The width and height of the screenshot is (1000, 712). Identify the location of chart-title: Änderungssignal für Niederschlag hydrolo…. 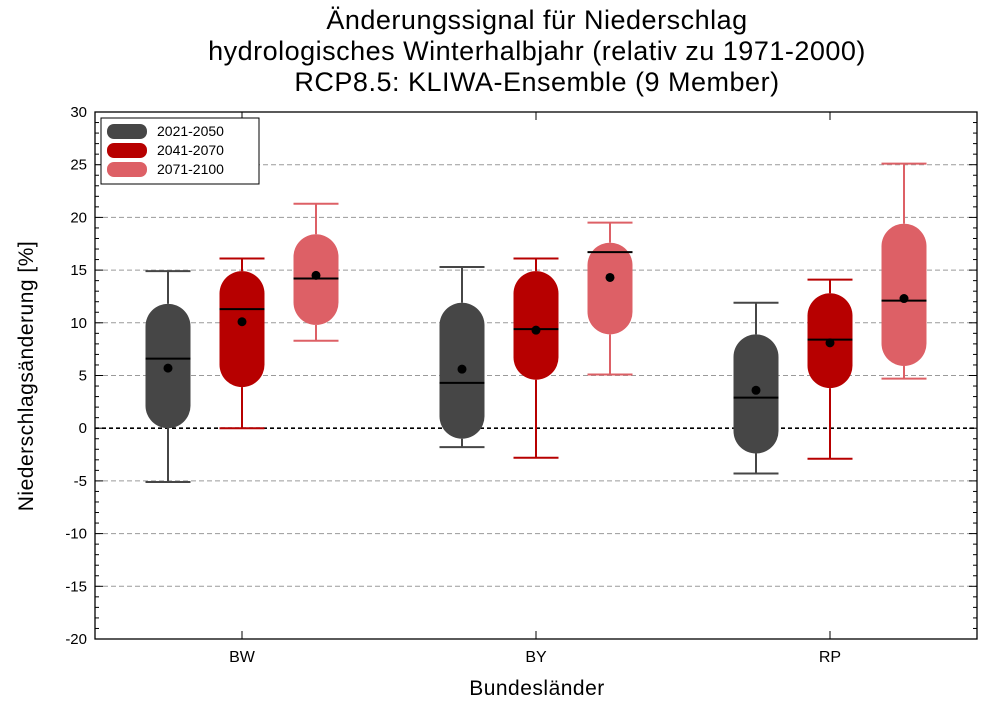
(537, 51).